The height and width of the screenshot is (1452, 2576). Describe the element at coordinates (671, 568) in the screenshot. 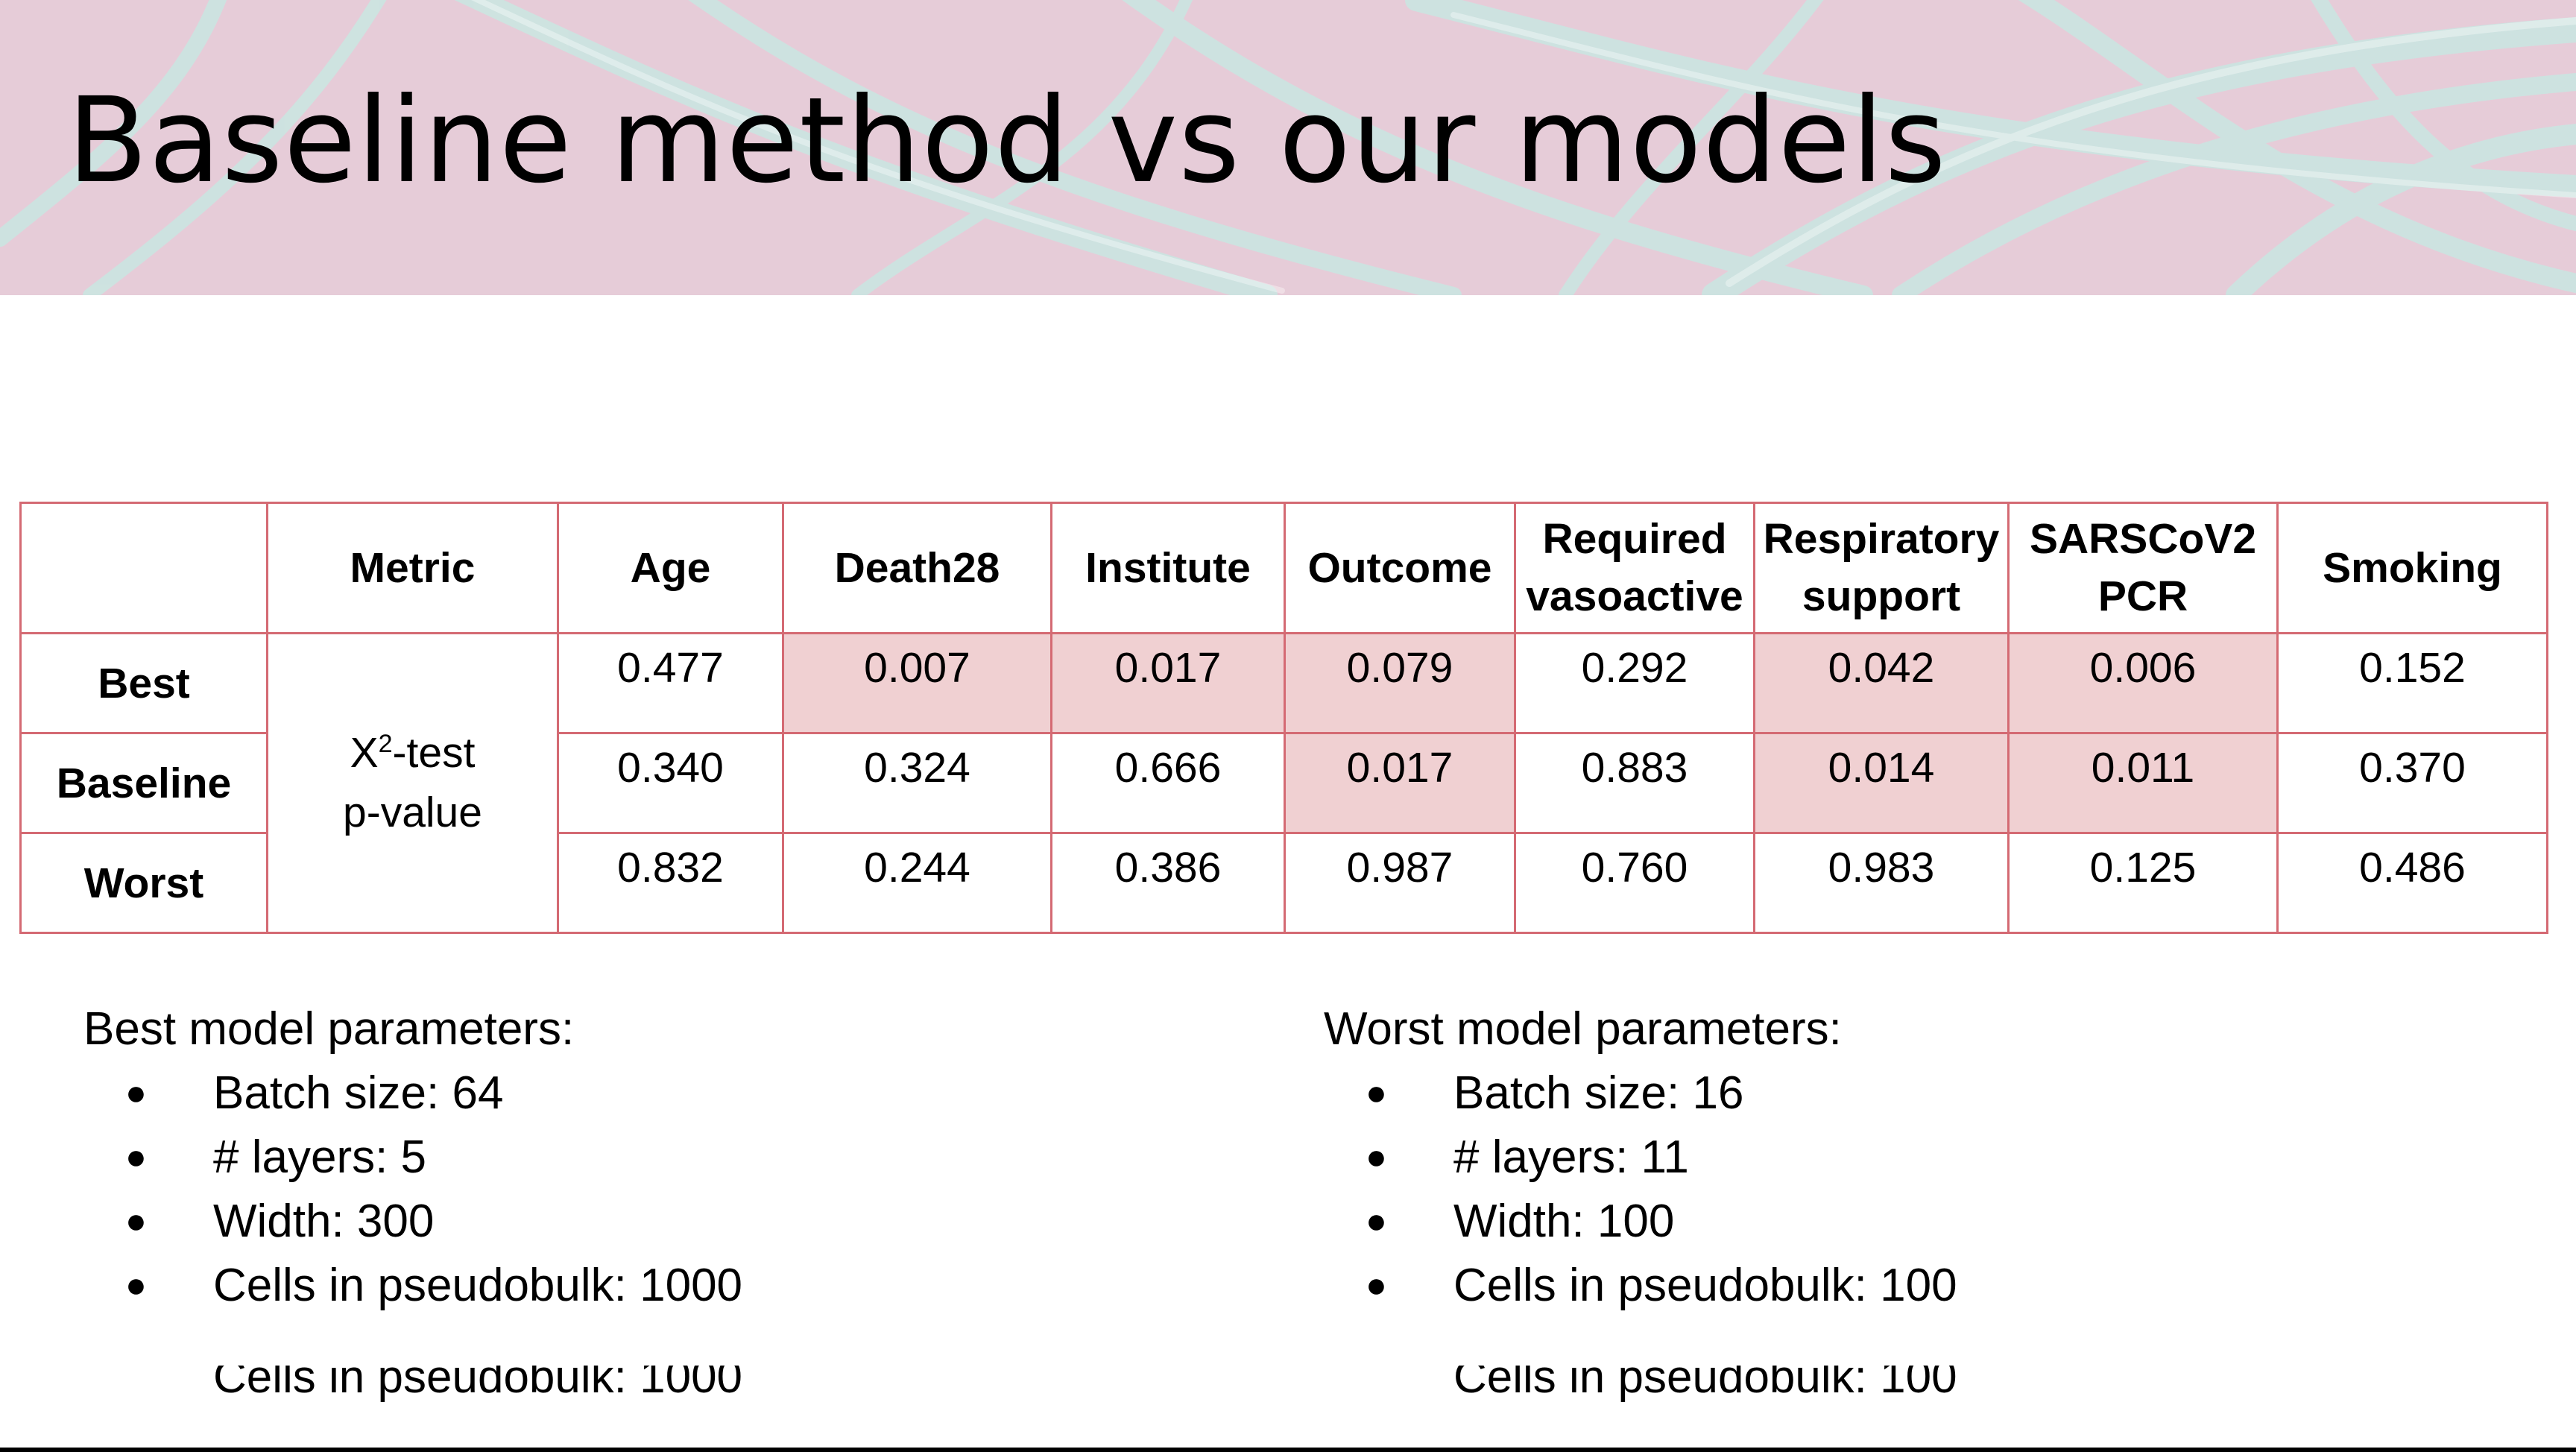

I see `header-age: Age` at that location.